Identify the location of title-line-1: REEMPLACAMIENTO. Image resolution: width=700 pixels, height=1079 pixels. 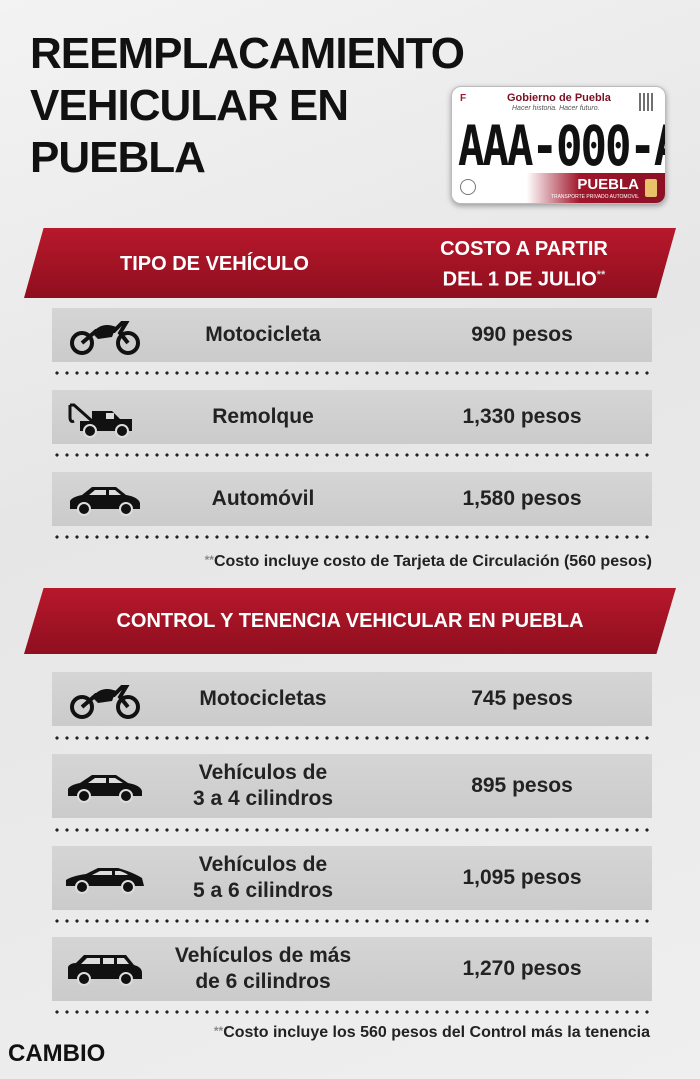
(247, 53).